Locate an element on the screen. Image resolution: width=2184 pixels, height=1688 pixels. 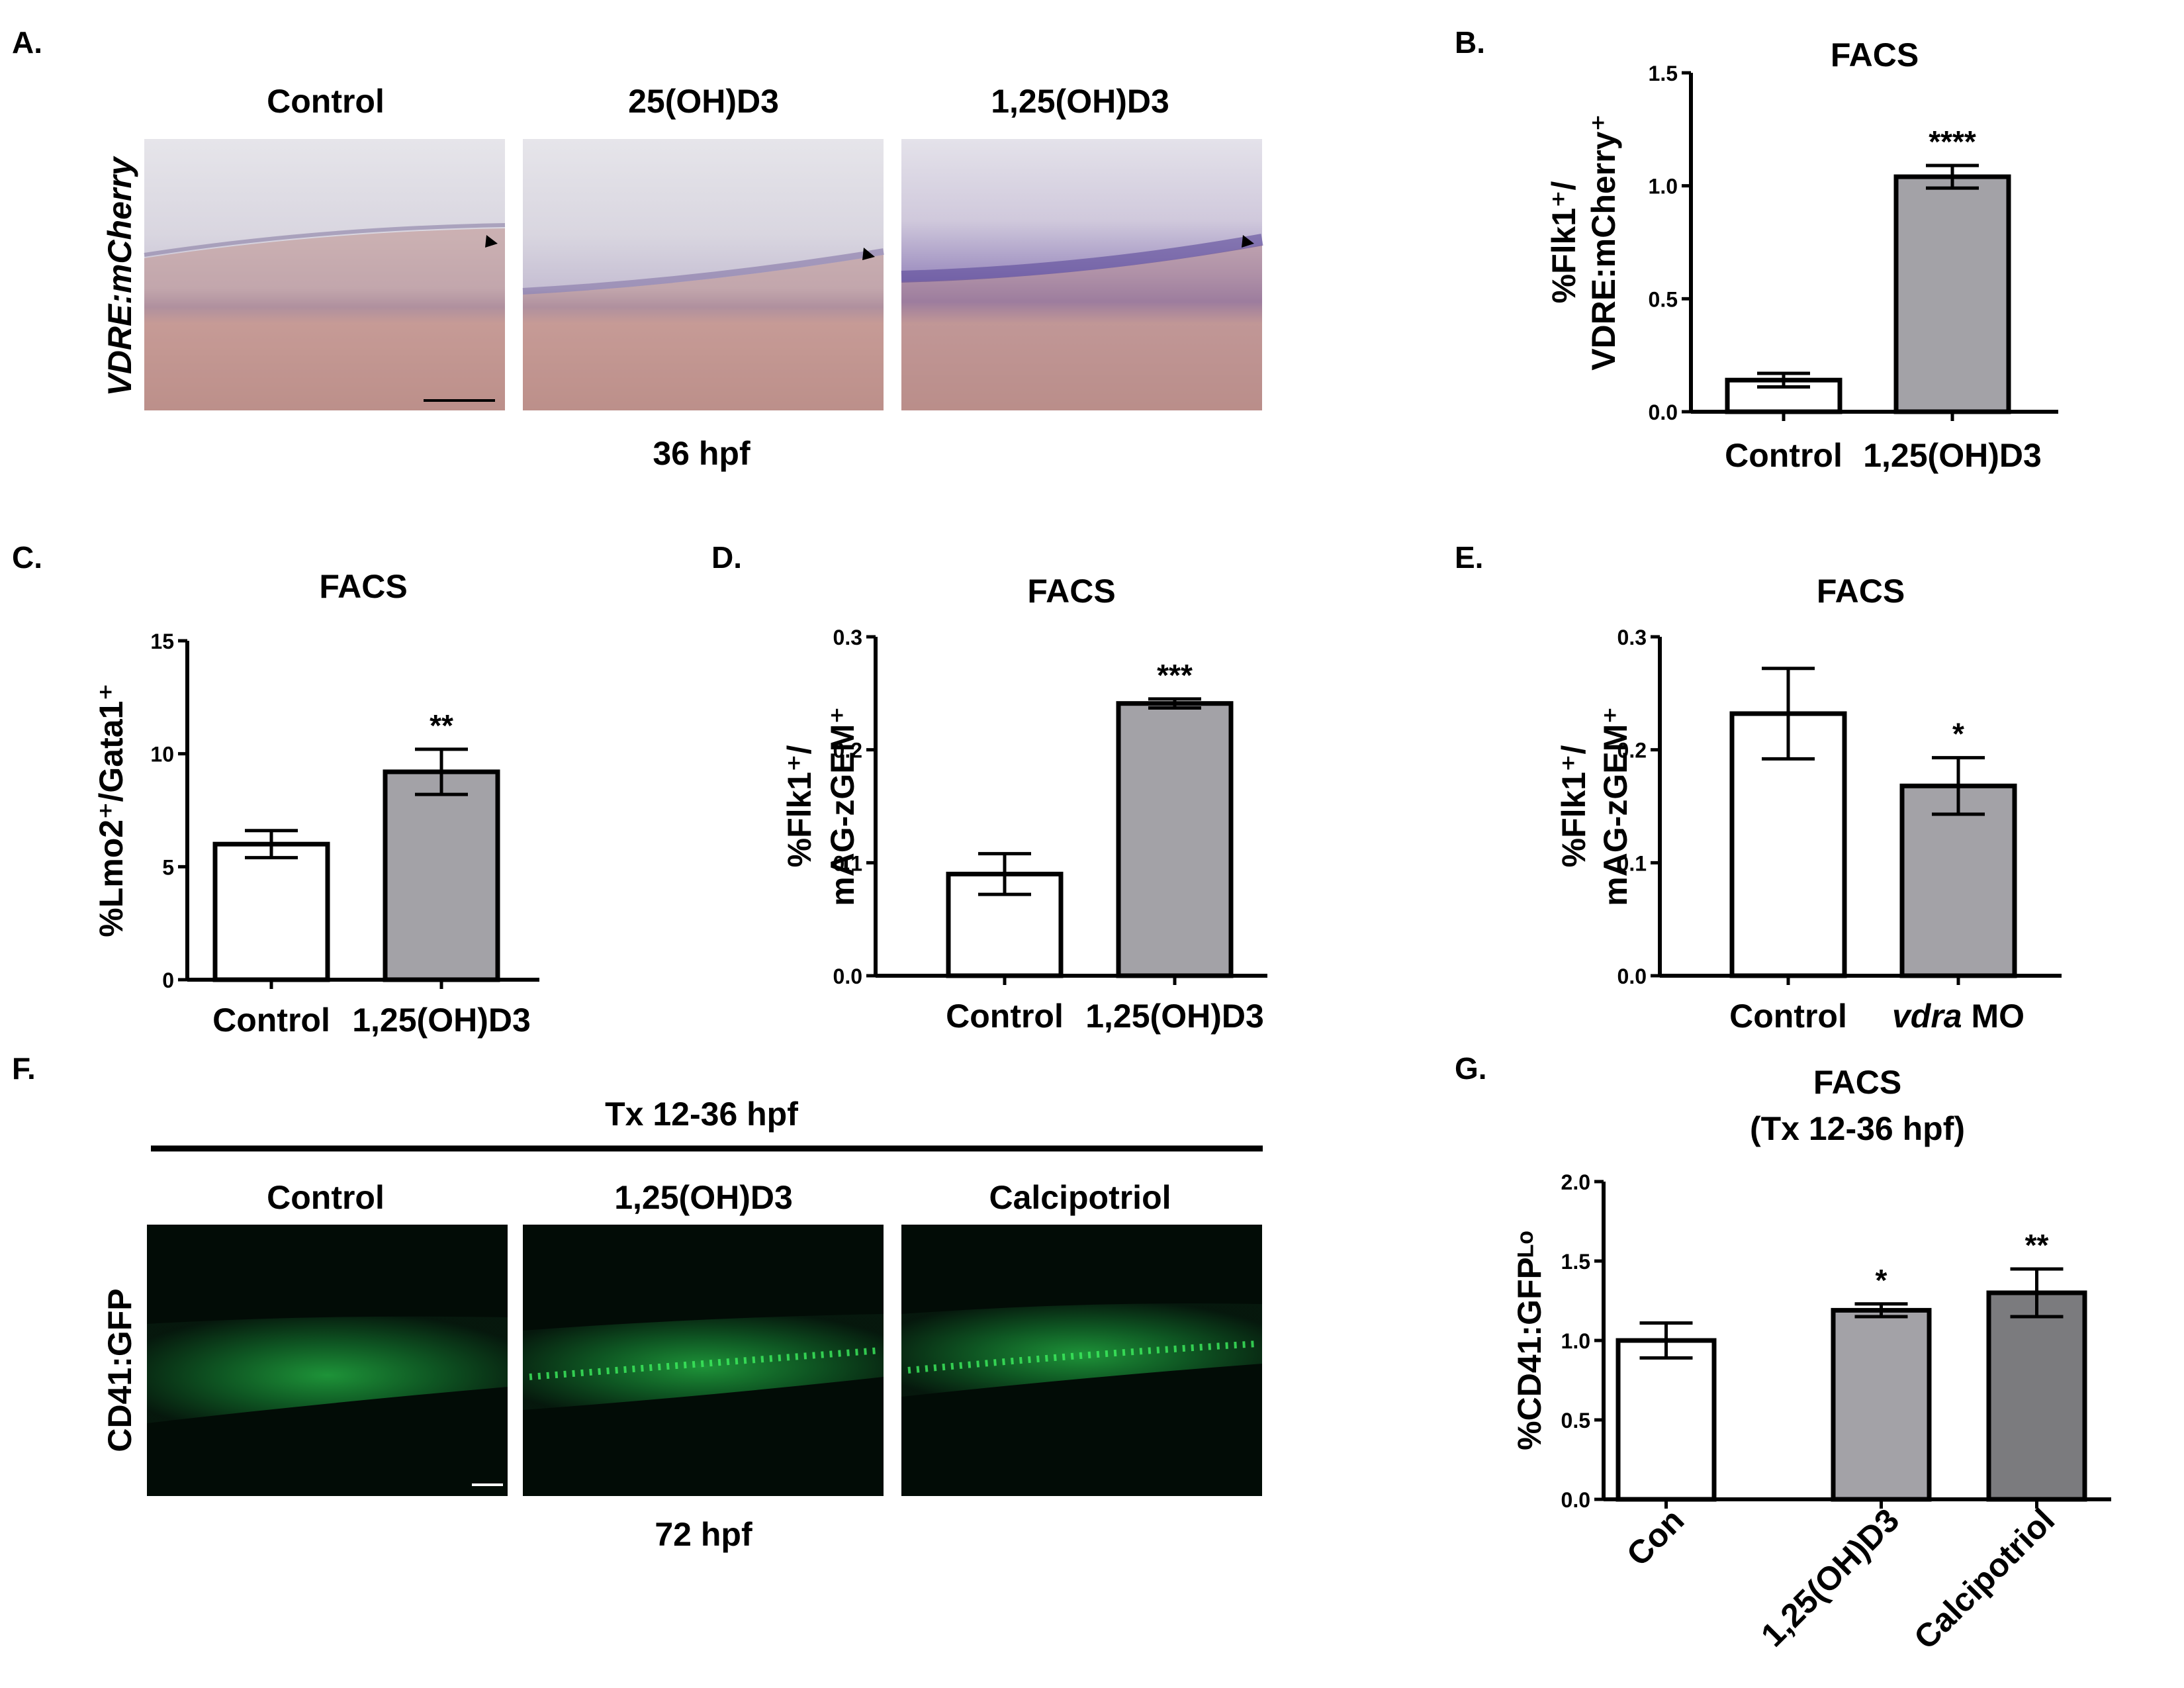
row-label: VDRE:mCherry is located at coordinates (119, 276).